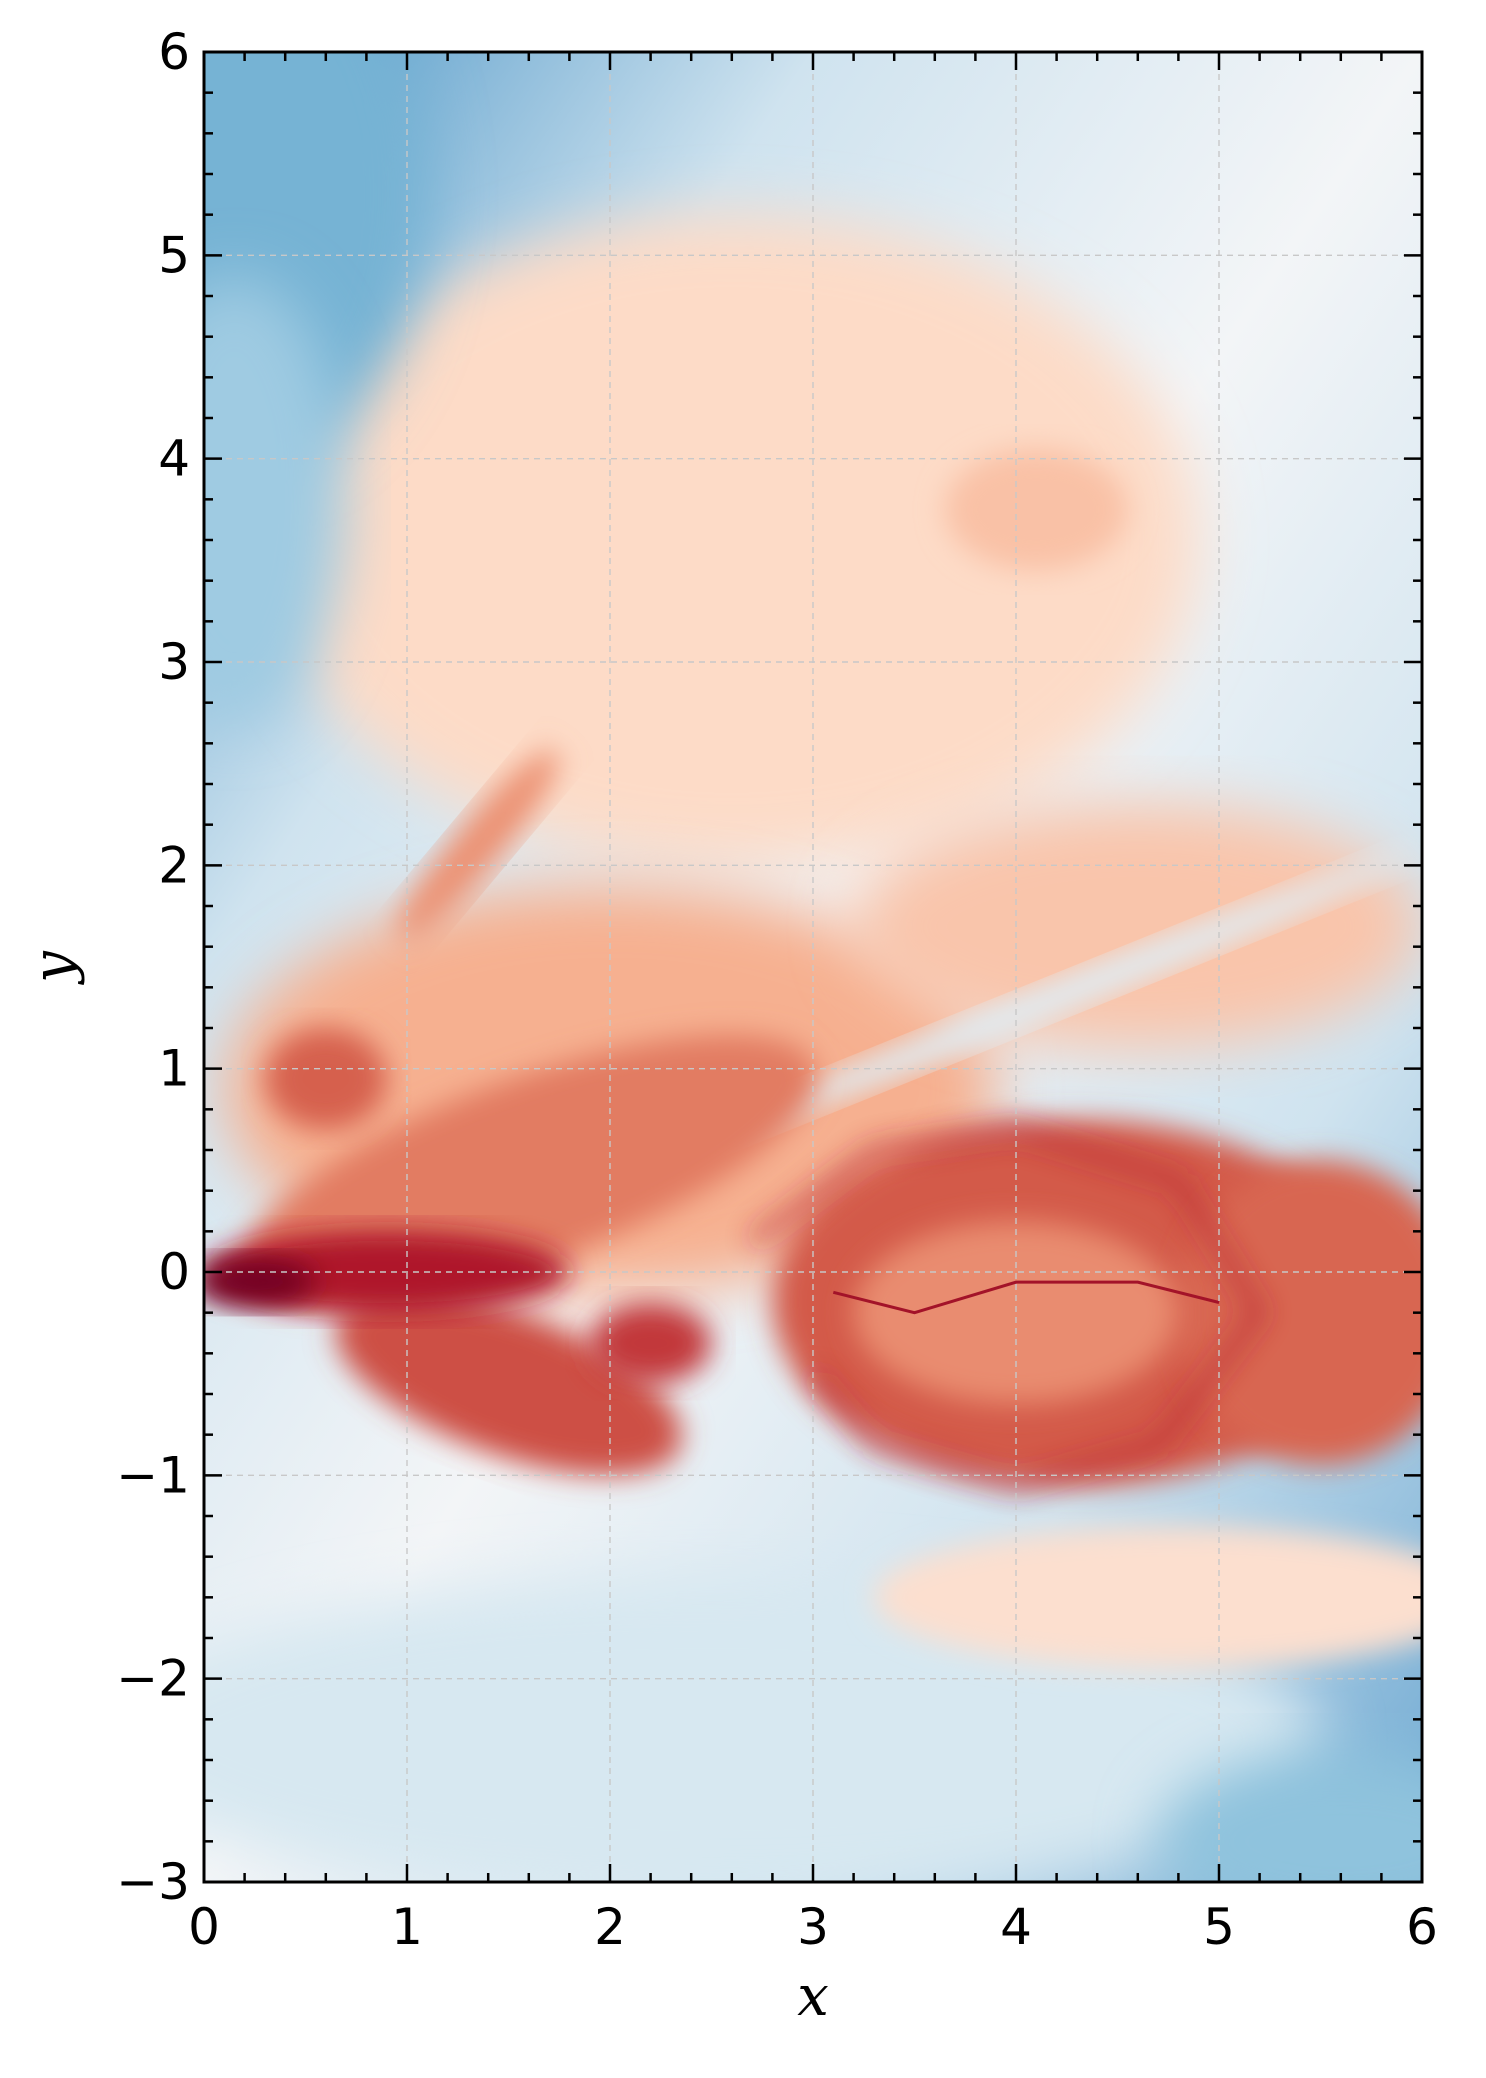 The width and height of the screenshot is (1486, 2078). I want to click on y-tick-label: −1, so click(153, 1475).